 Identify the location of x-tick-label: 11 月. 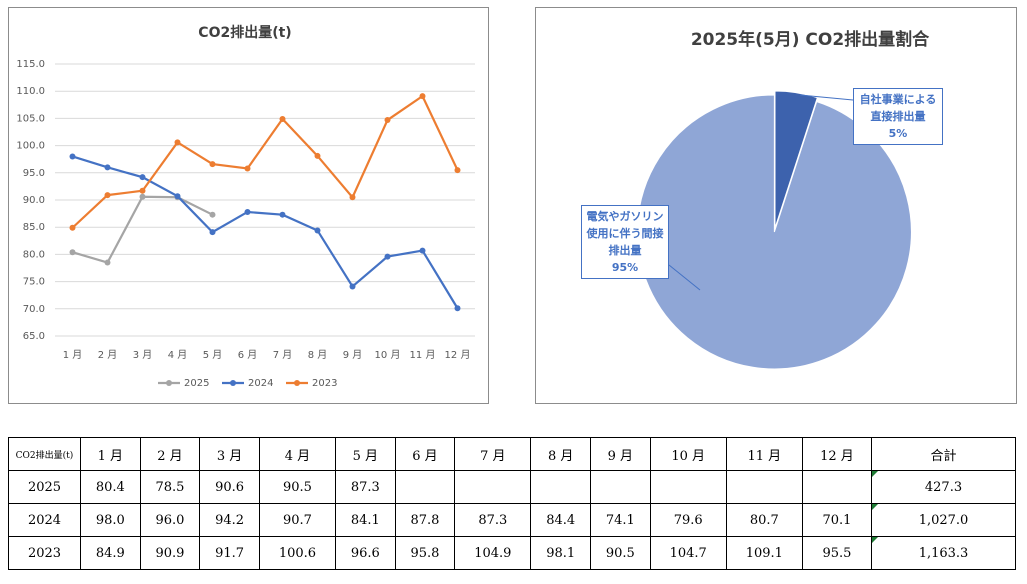
(423, 355).